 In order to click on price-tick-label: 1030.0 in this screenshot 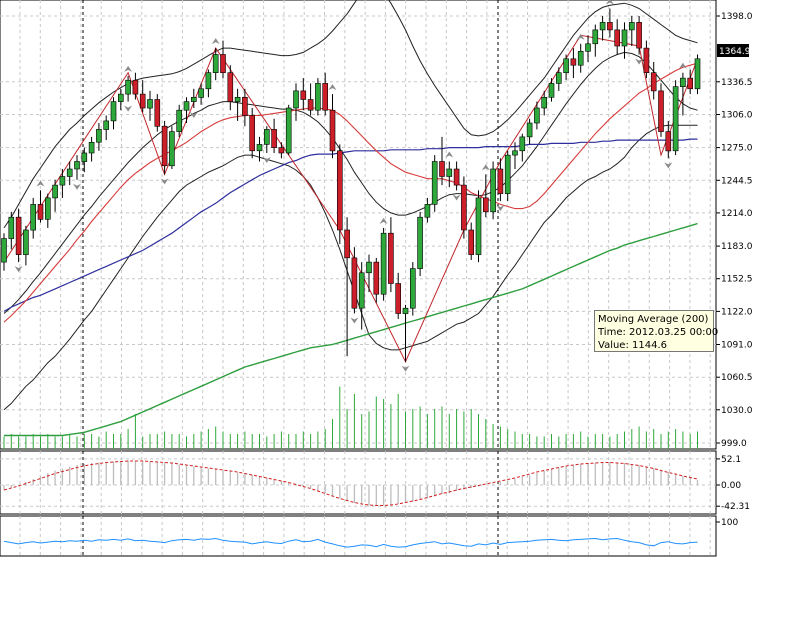, I will do `click(737, 411)`.